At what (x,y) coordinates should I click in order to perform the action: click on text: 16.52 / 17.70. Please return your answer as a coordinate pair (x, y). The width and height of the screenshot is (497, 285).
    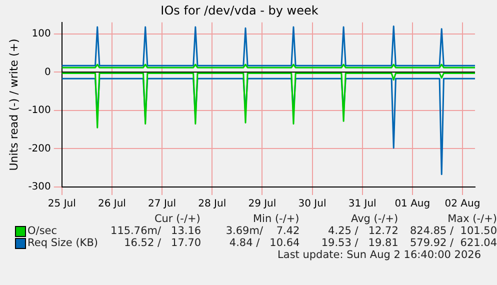
    Looking at the image, I should click on (162, 243).